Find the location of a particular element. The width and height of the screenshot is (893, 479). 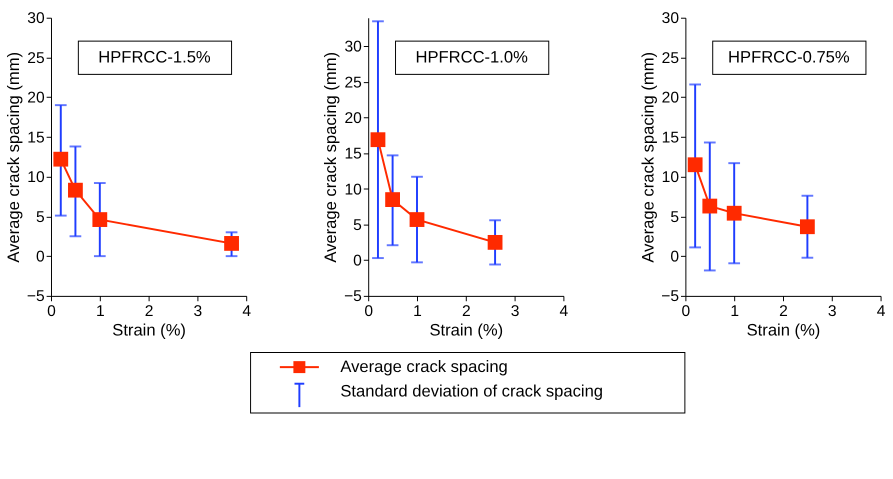

text: Standard deviation of crack spacing is located at coordinates (472, 390).